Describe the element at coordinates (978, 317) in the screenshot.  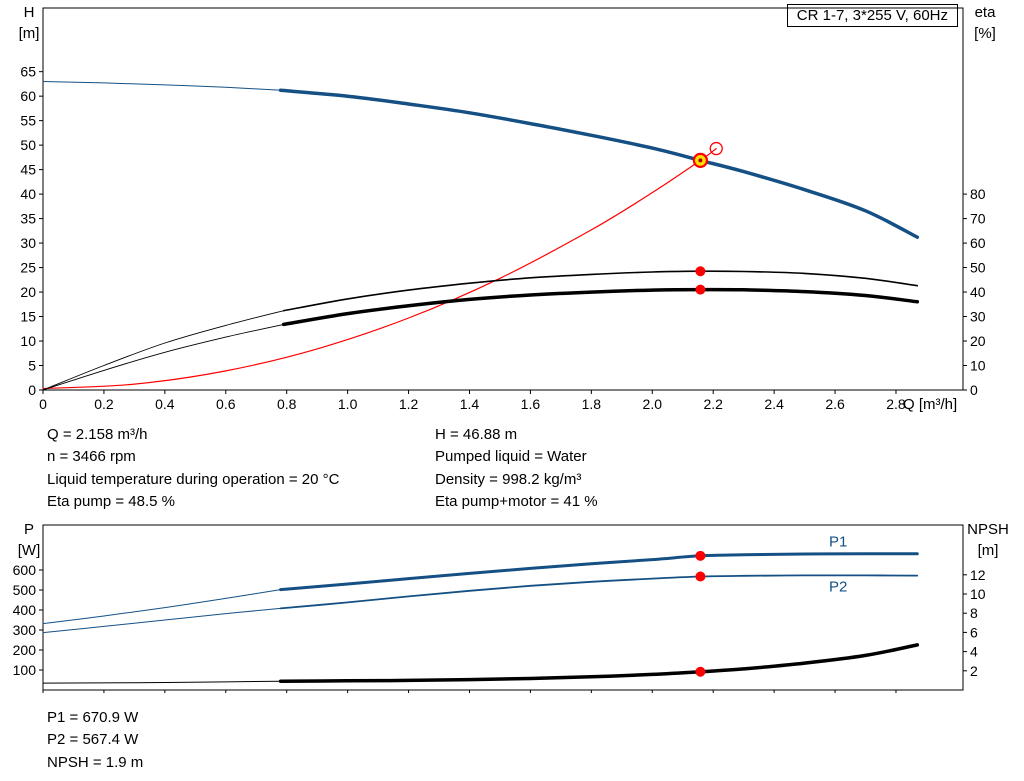
I see `y-right-tick-label: 30` at that location.